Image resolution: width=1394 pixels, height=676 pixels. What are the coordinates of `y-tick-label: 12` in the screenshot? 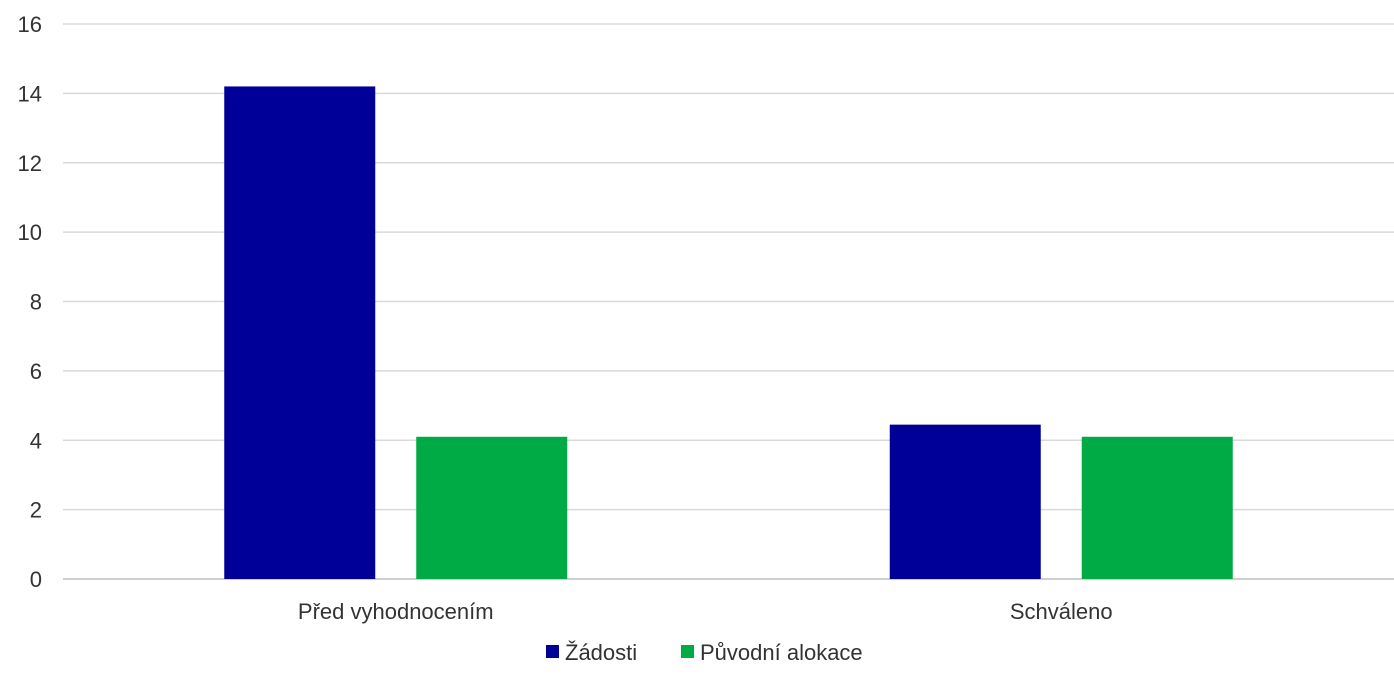 It's located at (30, 163).